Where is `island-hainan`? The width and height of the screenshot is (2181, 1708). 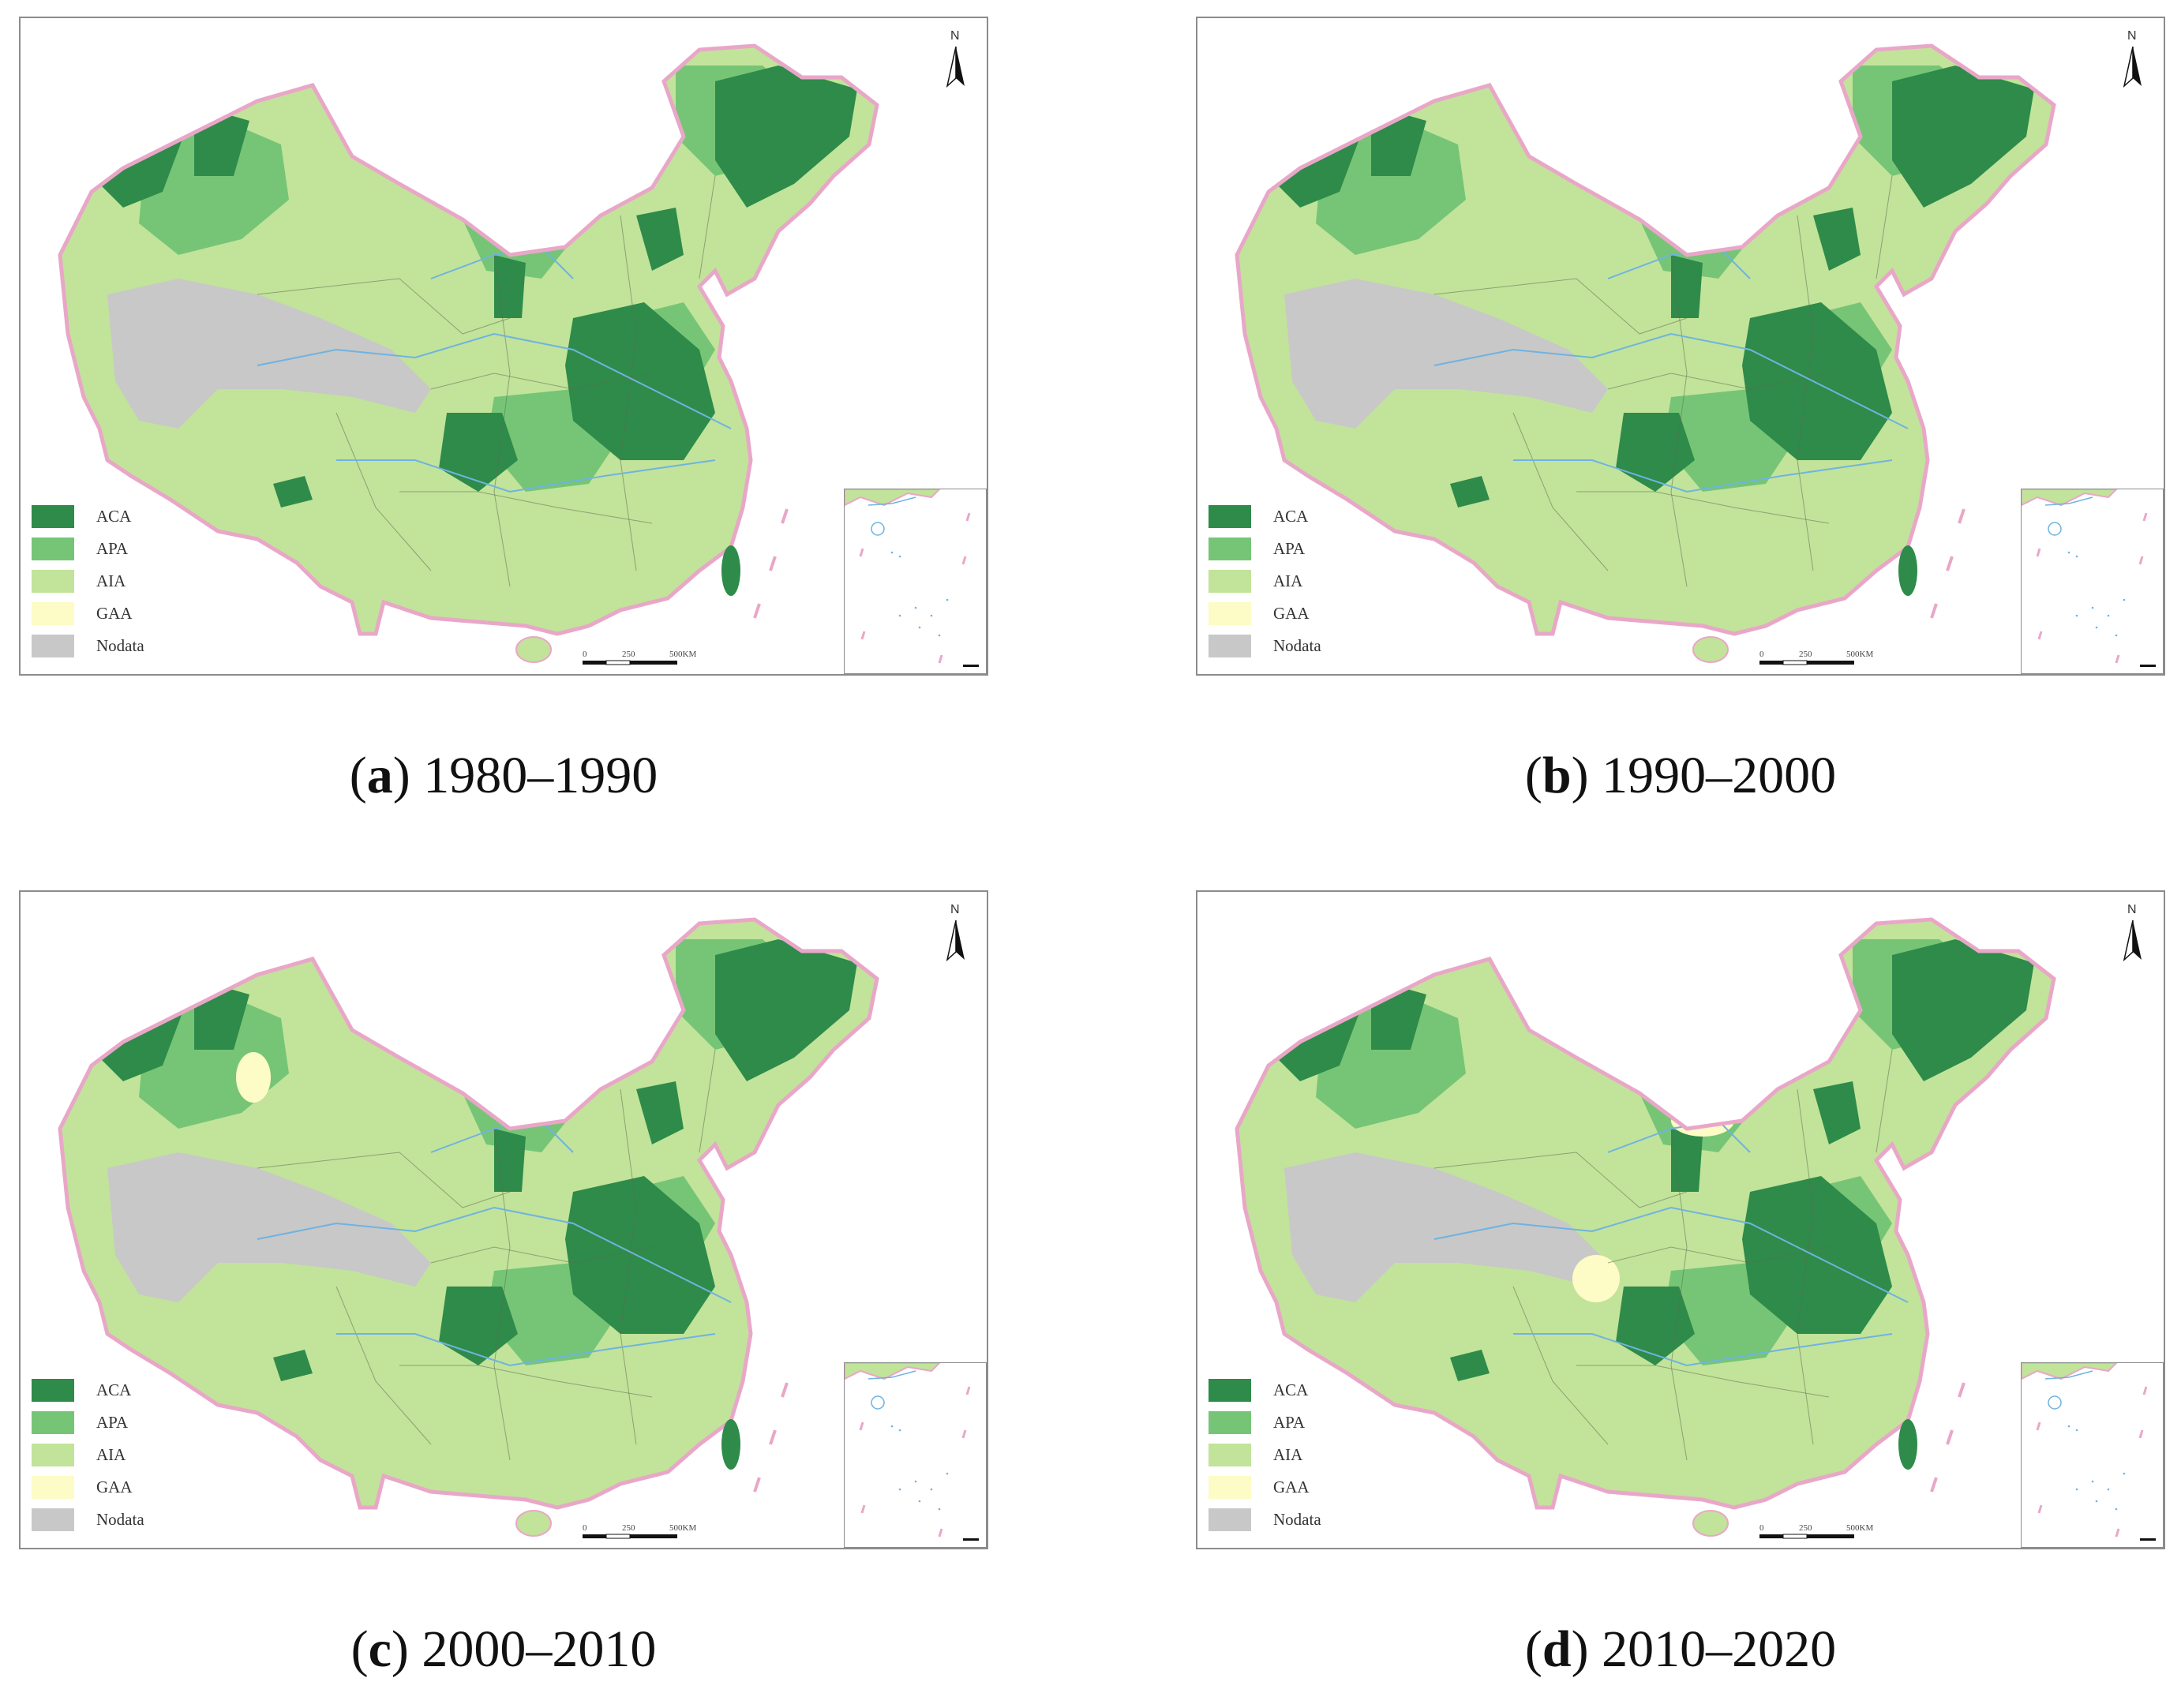 island-hainan is located at coordinates (533, 649).